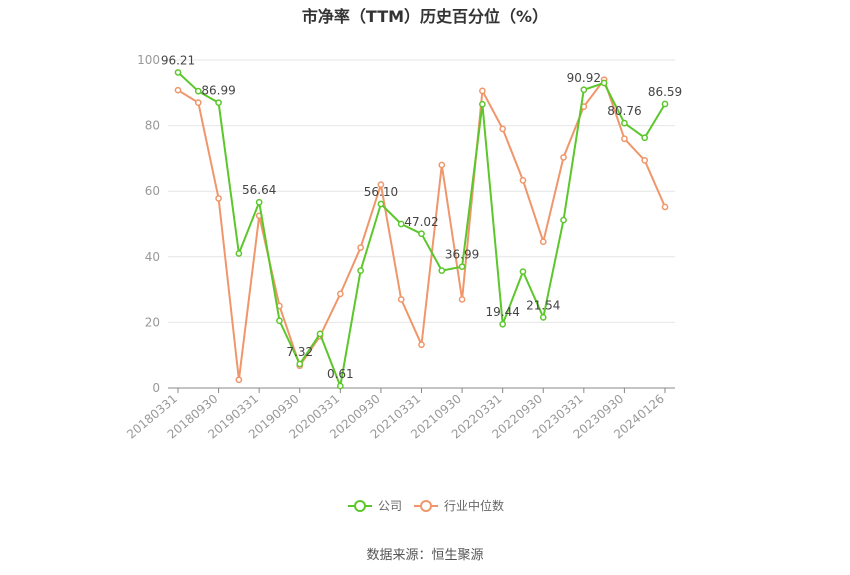 This screenshot has height=575, width=850. Describe the element at coordinates (152, 191) in the screenshot. I see `y-tick-label: 60` at that location.